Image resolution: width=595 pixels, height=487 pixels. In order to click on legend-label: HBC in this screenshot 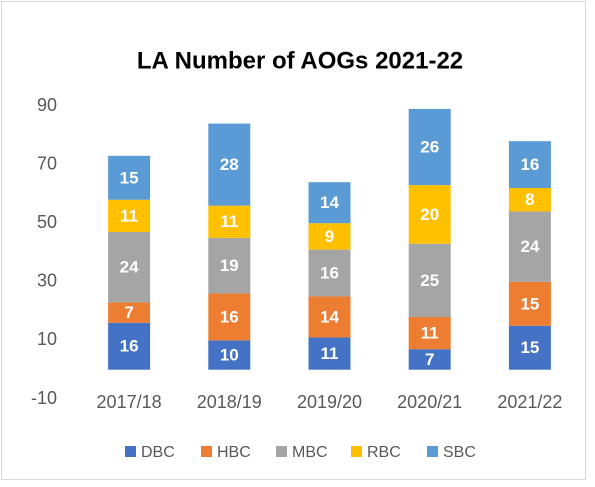, I will do `click(234, 452)`.